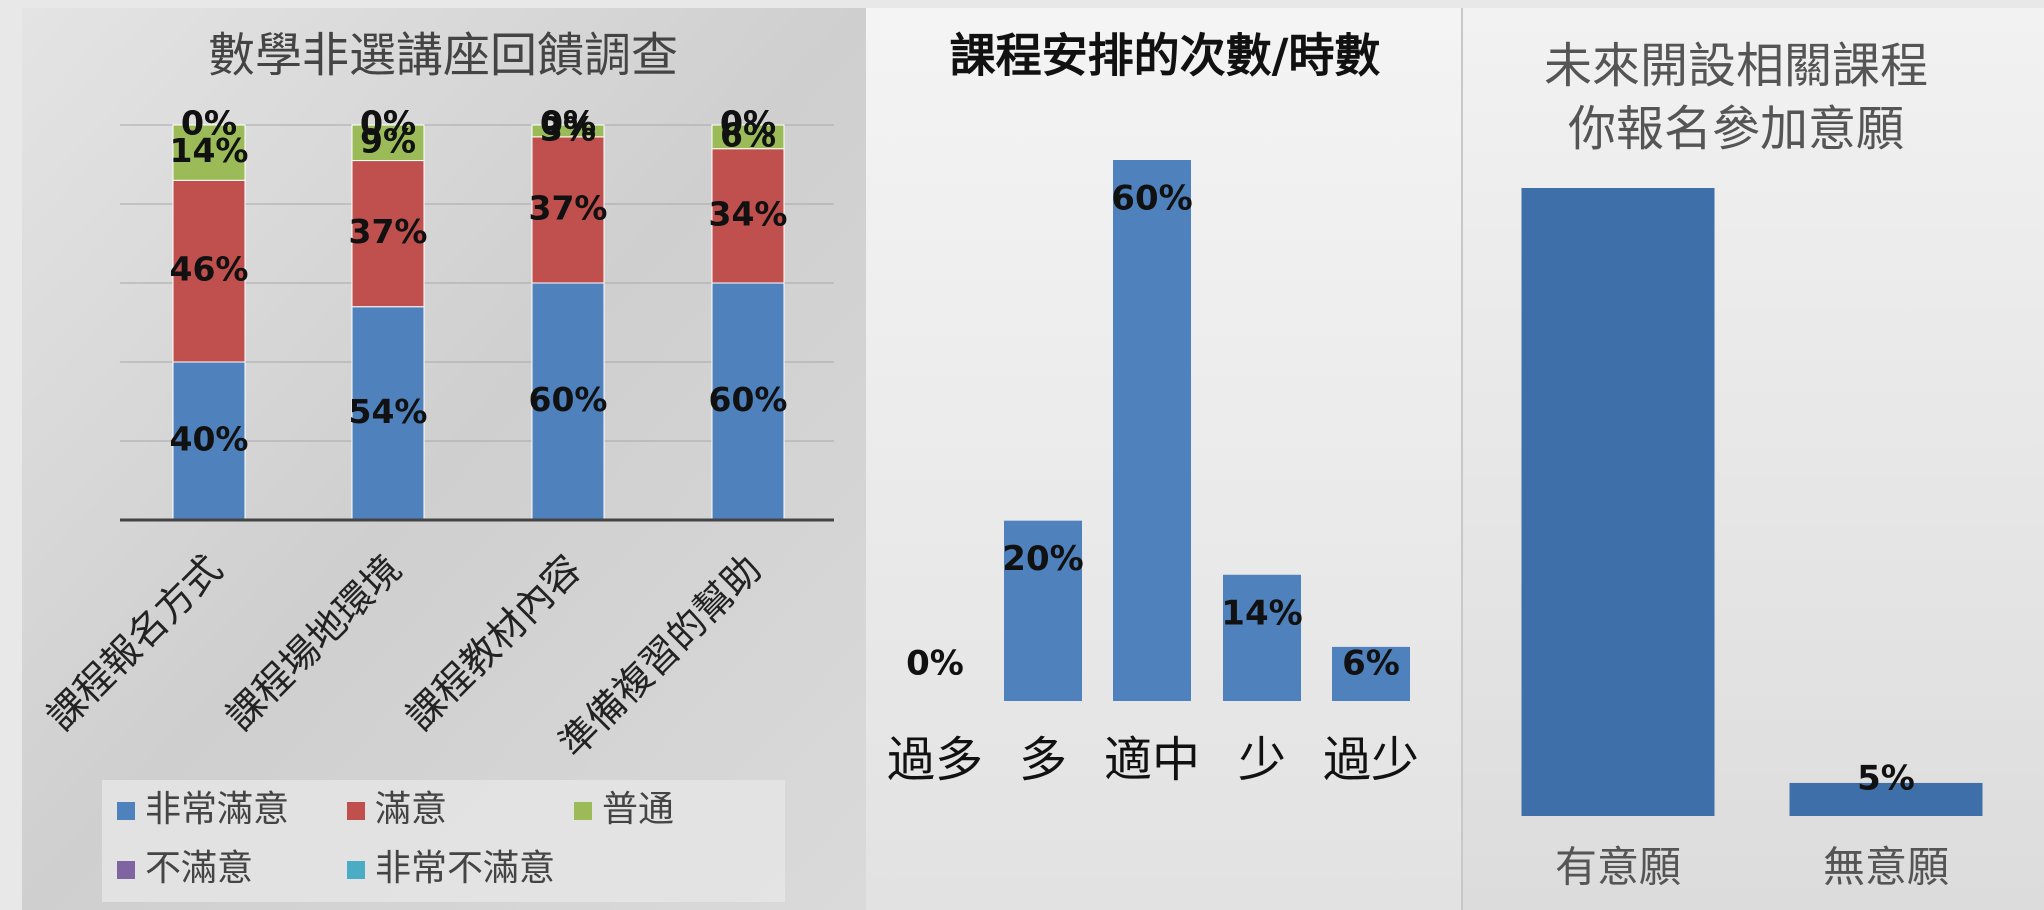 This screenshot has width=2044, height=910. What do you see at coordinates (1618, 867) in the screenshot?
I see `x-tick-label: 有意願` at bounding box center [1618, 867].